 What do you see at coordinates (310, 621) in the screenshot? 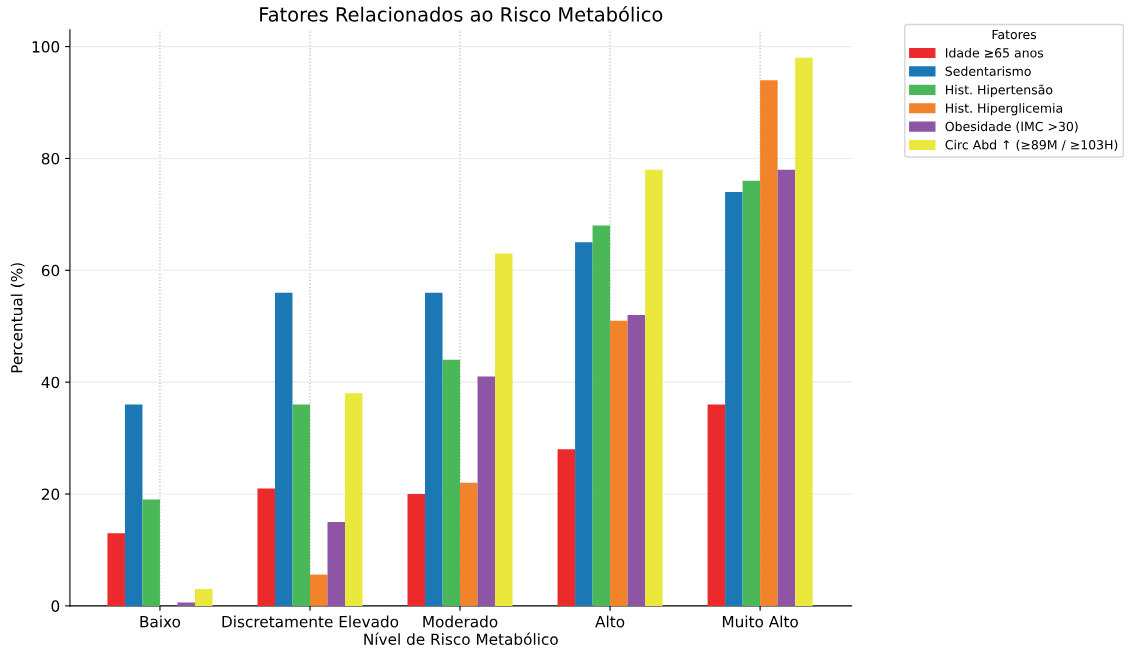
I see `x-tick-label: Discretamente Elevado` at bounding box center [310, 621].